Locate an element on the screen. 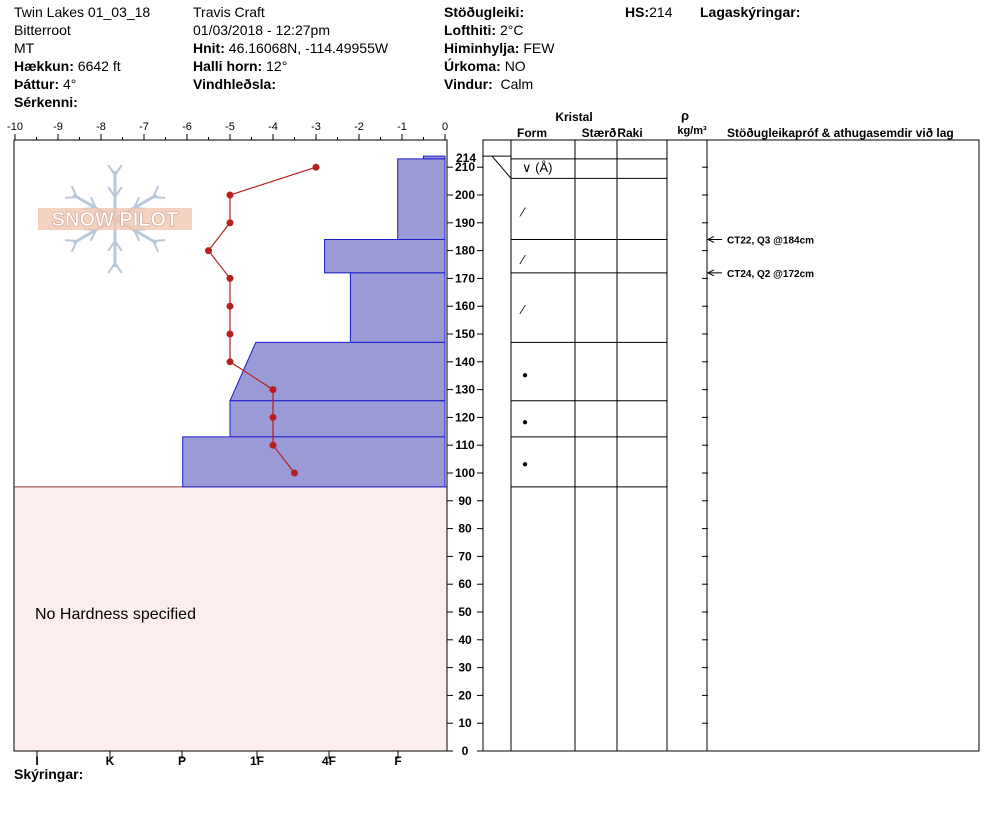 This screenshot has width=994, height=840. temp-tick-label: 0 is located at coordinates (445, 127).